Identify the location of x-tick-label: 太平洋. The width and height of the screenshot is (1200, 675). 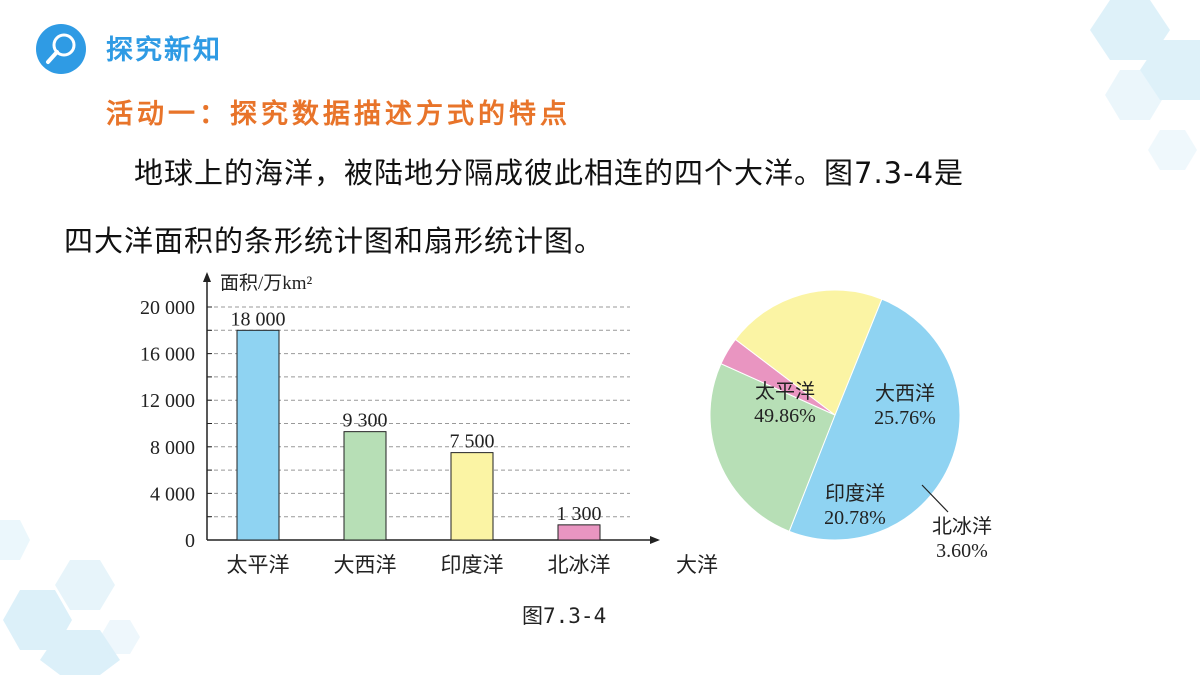
(258, 565).